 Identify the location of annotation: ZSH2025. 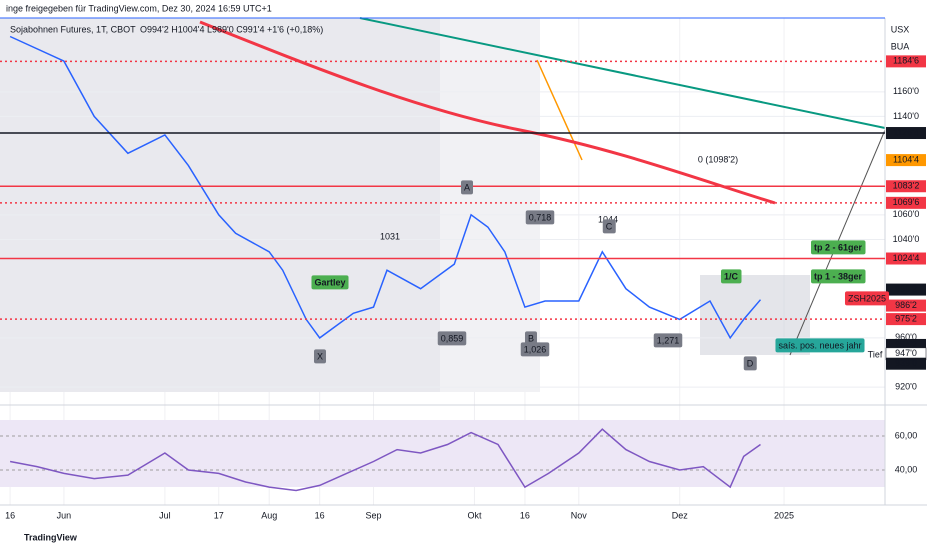
(867, 298).